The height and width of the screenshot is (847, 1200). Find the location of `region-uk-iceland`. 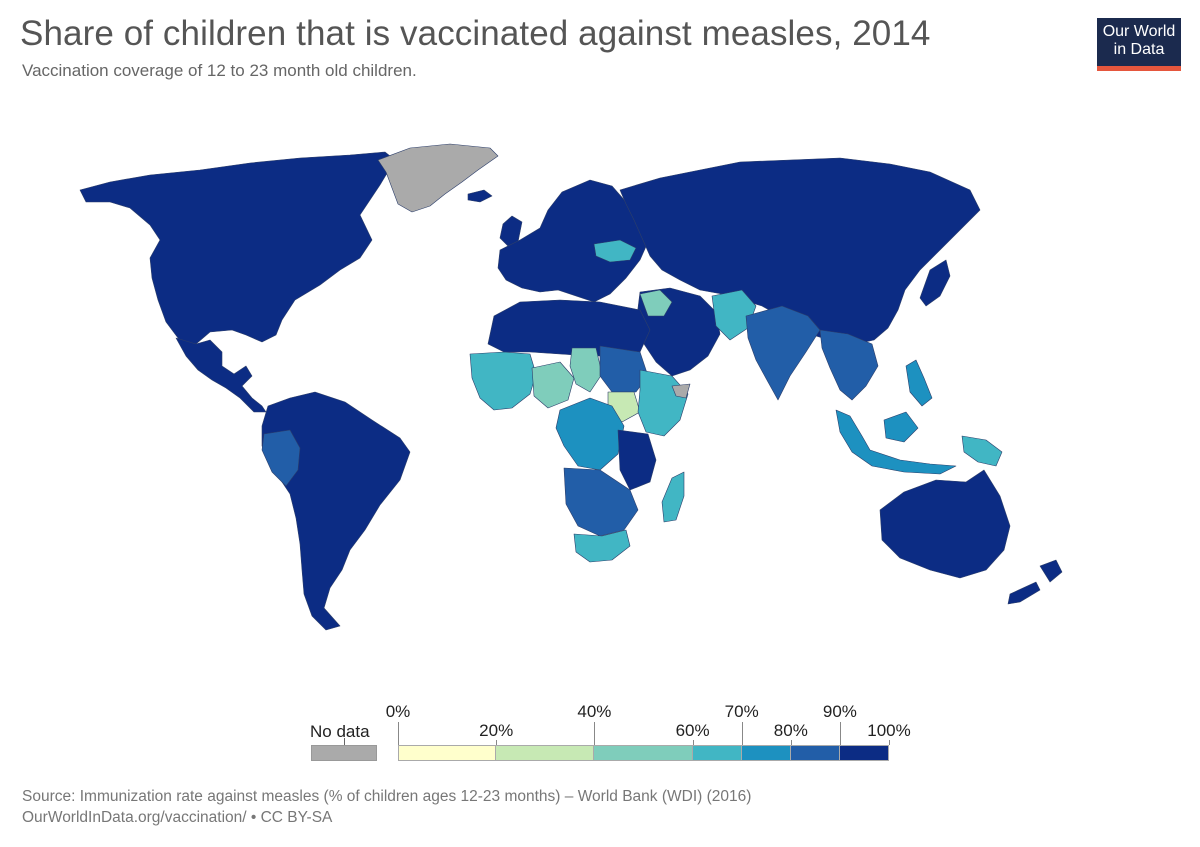

region-uk-iceland is located at coordinates (495, 218).